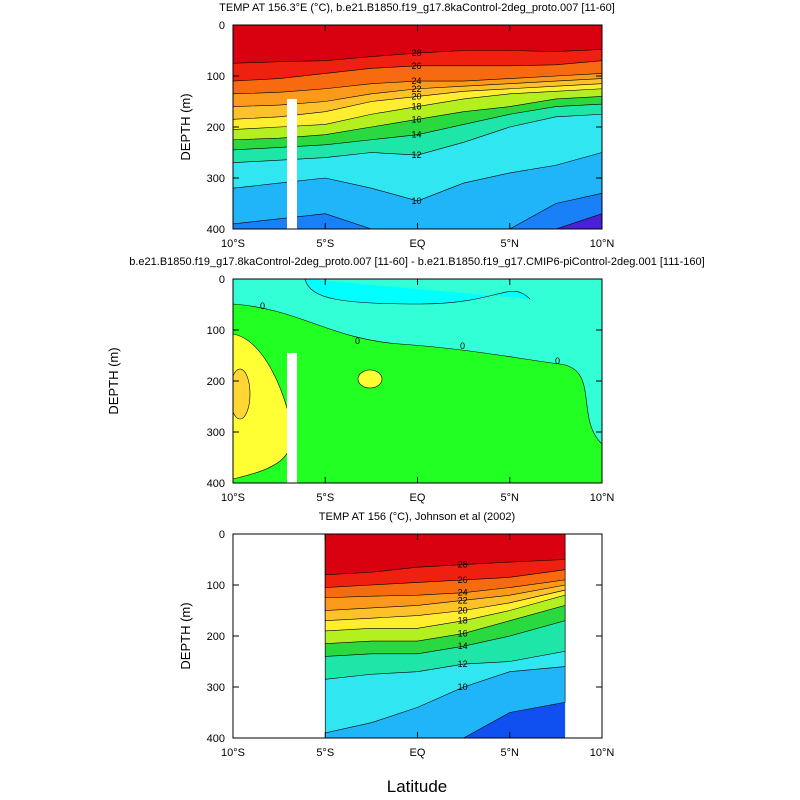 The image size is (800, 800). What do you see at coordinates (417, 786) in the screenshot?
I see `x-axis-label: Latitude` at bounding box center [417, 786].